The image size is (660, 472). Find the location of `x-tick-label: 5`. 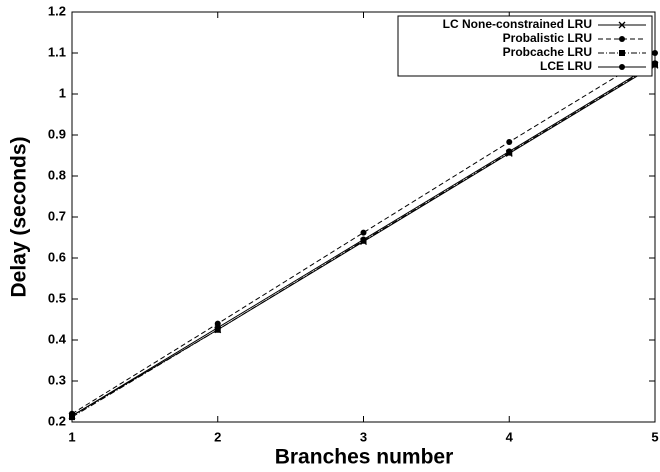

x-tick-label: 5 is located at coordinates (654, 436).